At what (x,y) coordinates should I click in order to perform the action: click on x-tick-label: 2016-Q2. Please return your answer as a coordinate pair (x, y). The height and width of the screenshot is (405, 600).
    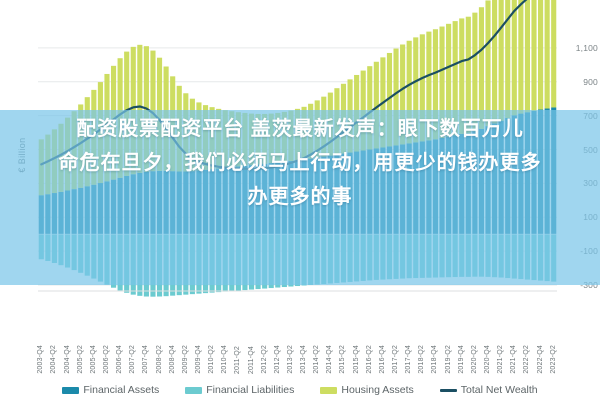
    Looking at the image, I should click on (369, 359).